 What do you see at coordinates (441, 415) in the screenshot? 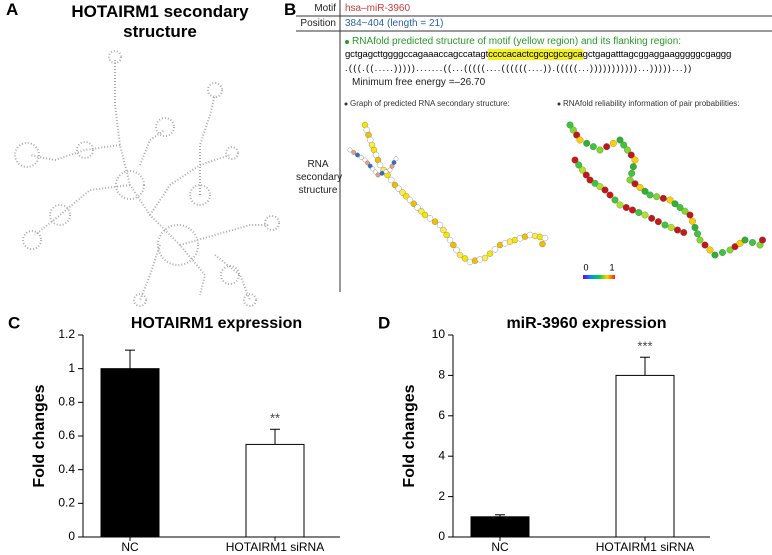
I see `y-tick-label: 6` at bounding box center [441, 415].